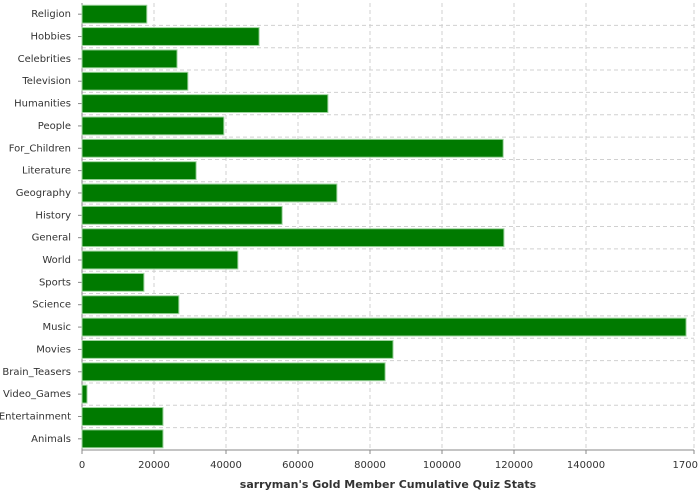 This screenshot has width=700, height=500. Describe the element at coordinates (42, 104) in the screenshot. I see `y-tick-label: Humanities` at that location.